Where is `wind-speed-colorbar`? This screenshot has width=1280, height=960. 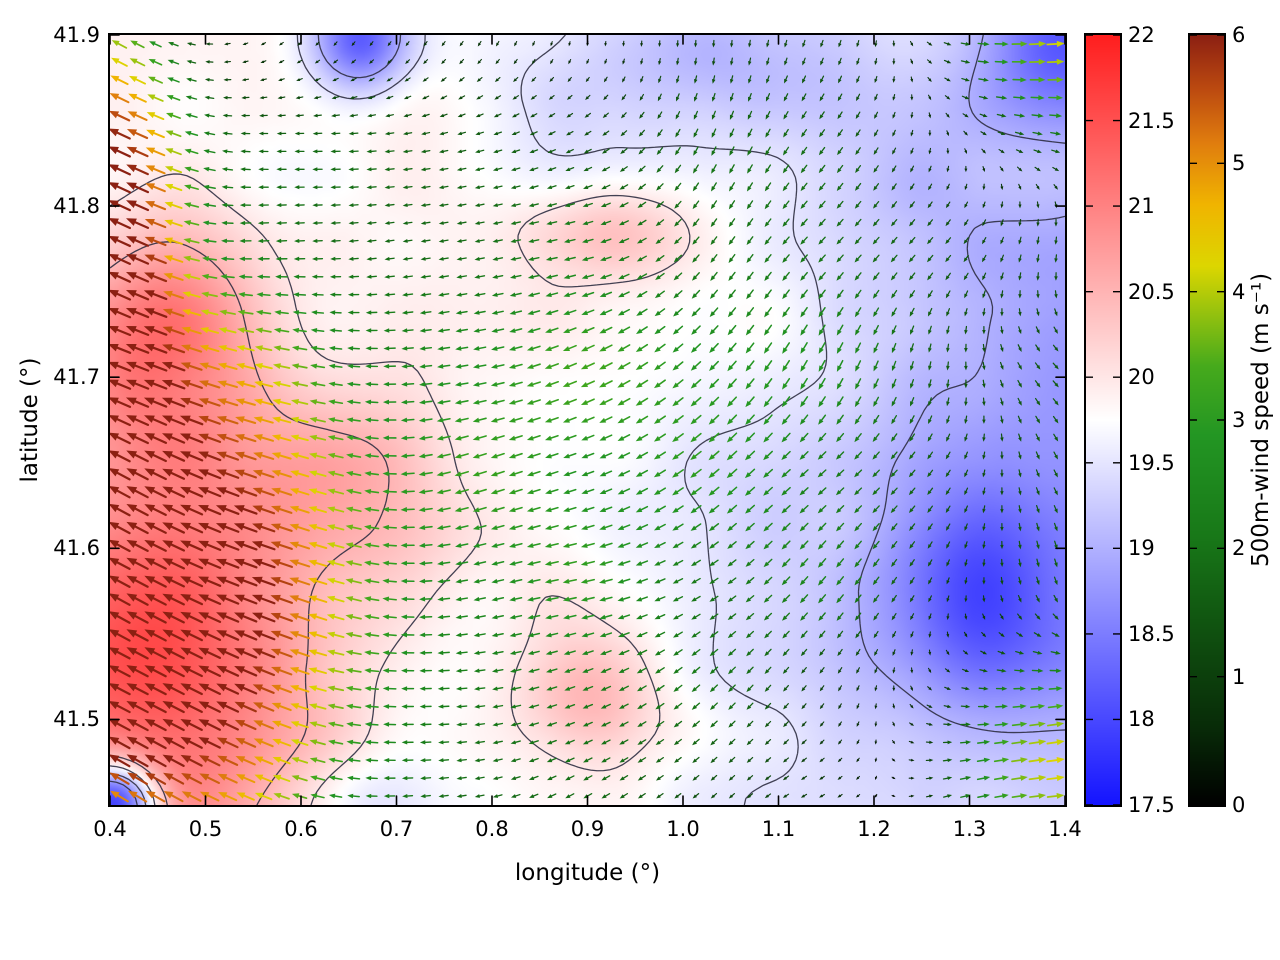 wind-speed-colorbar is located at coordinates (1207, 420).